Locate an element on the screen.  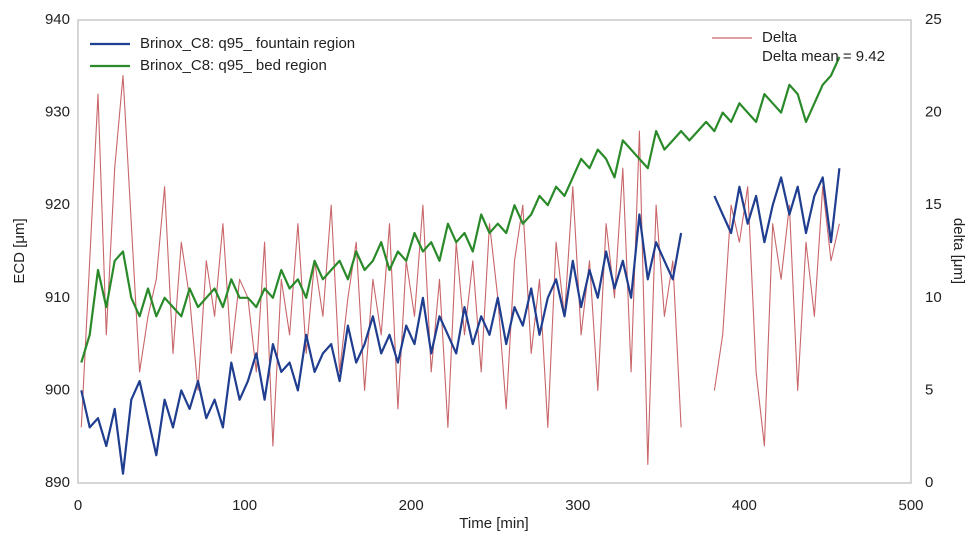
y2-tick-label: 5 is located at coordinates (929, 389).